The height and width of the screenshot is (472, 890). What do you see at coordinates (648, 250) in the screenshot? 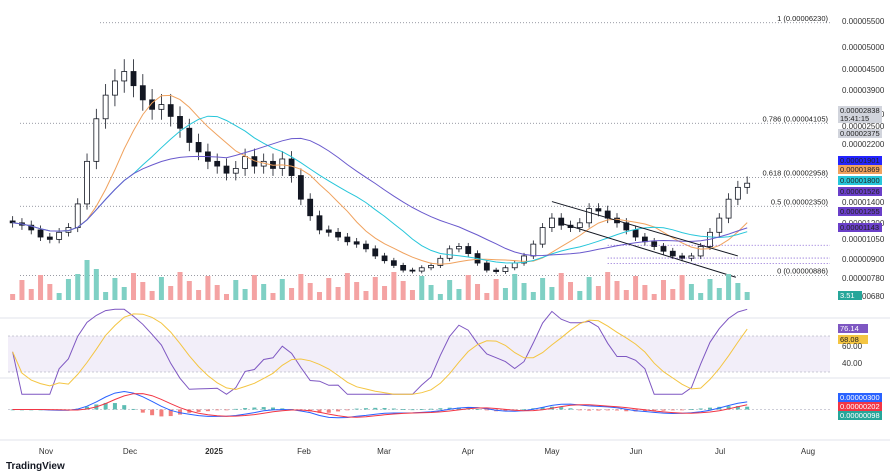
I see `channel-line-lower` at bounding box center [648, 250].